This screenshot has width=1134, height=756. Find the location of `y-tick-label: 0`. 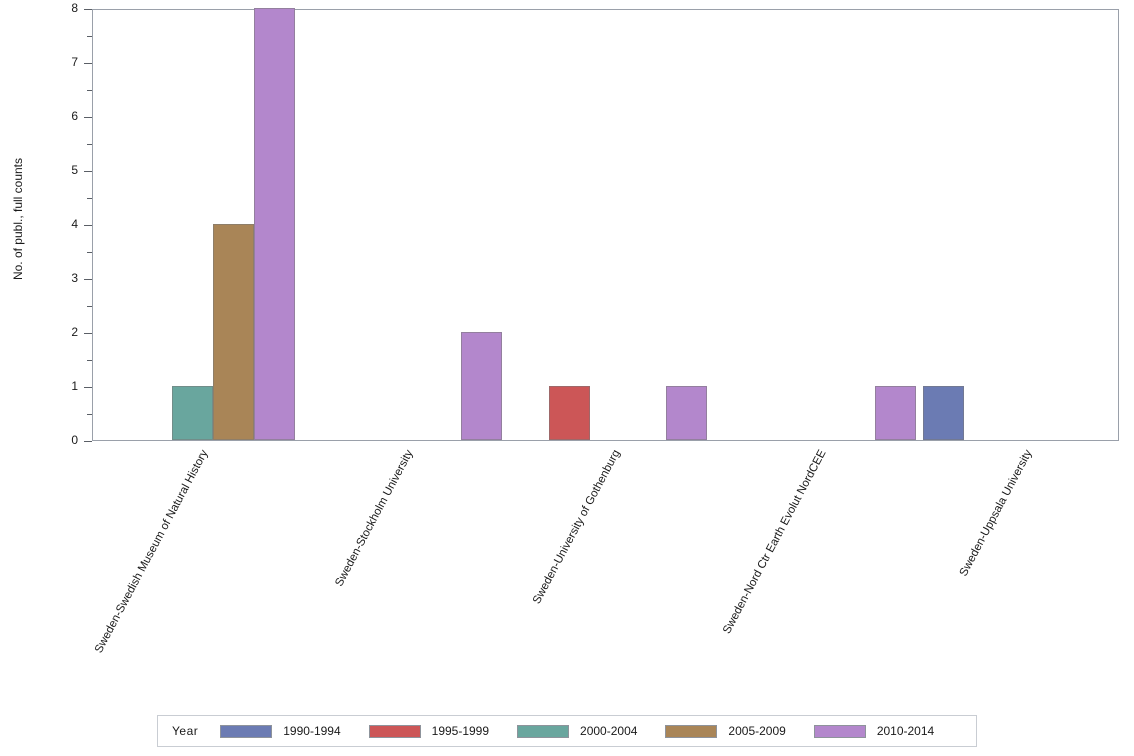

y-tick-label: 0 is located at coordinates (74, 440).